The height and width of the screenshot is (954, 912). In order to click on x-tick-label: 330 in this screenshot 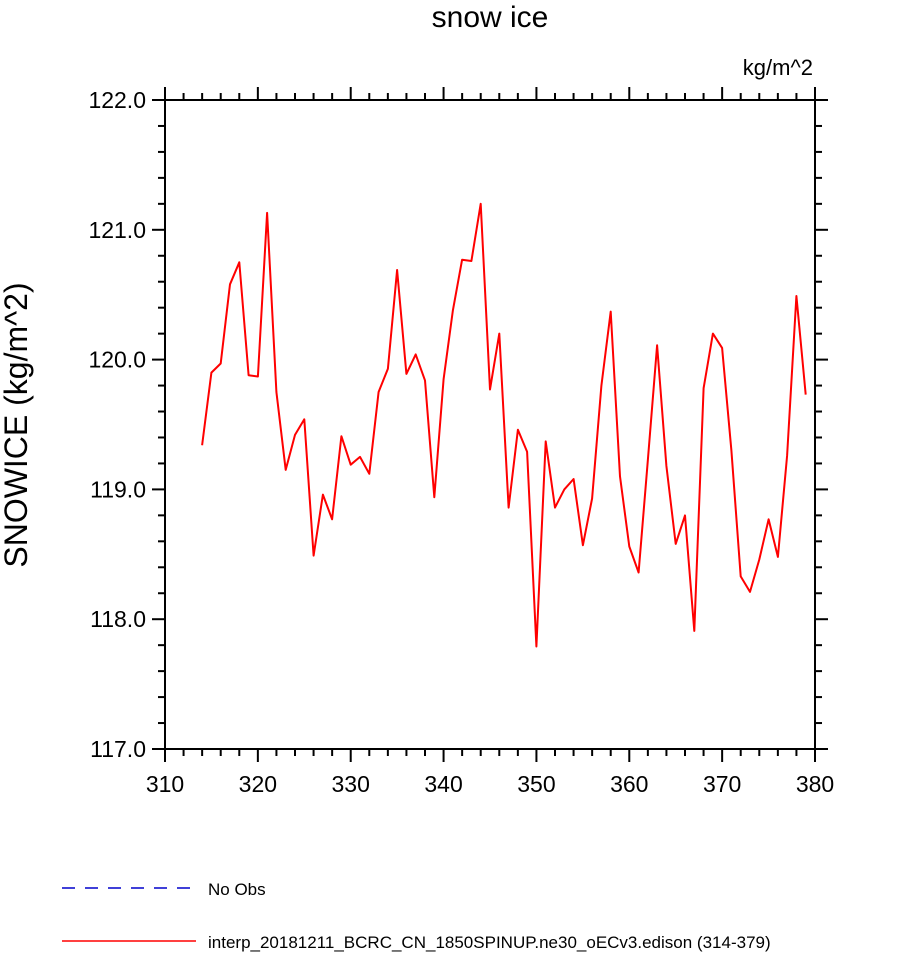, I will do `click(351, 784)`.